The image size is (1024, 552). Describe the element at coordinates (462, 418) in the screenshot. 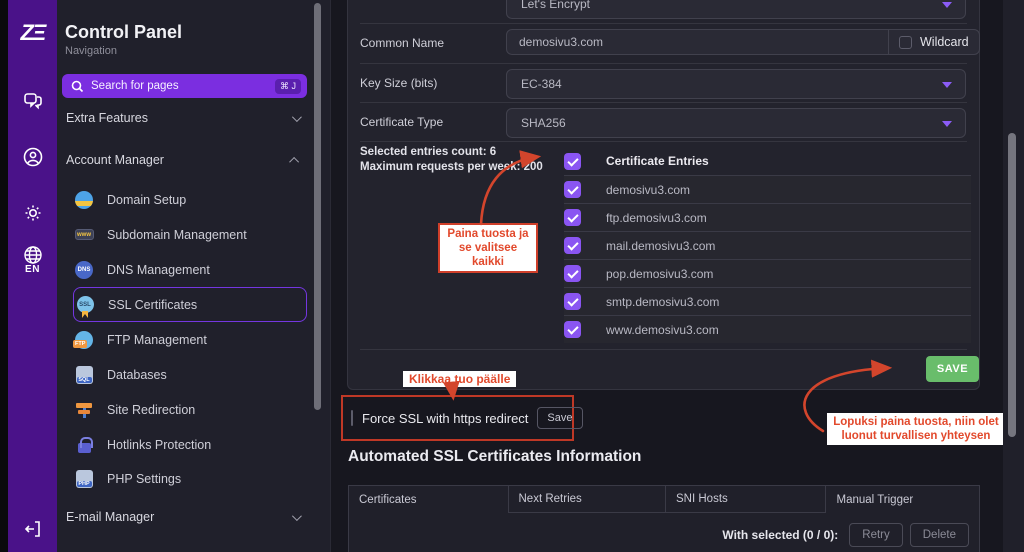

I see `force-ssl-annotation-box: Force SSL with https redirect Save` at that location.